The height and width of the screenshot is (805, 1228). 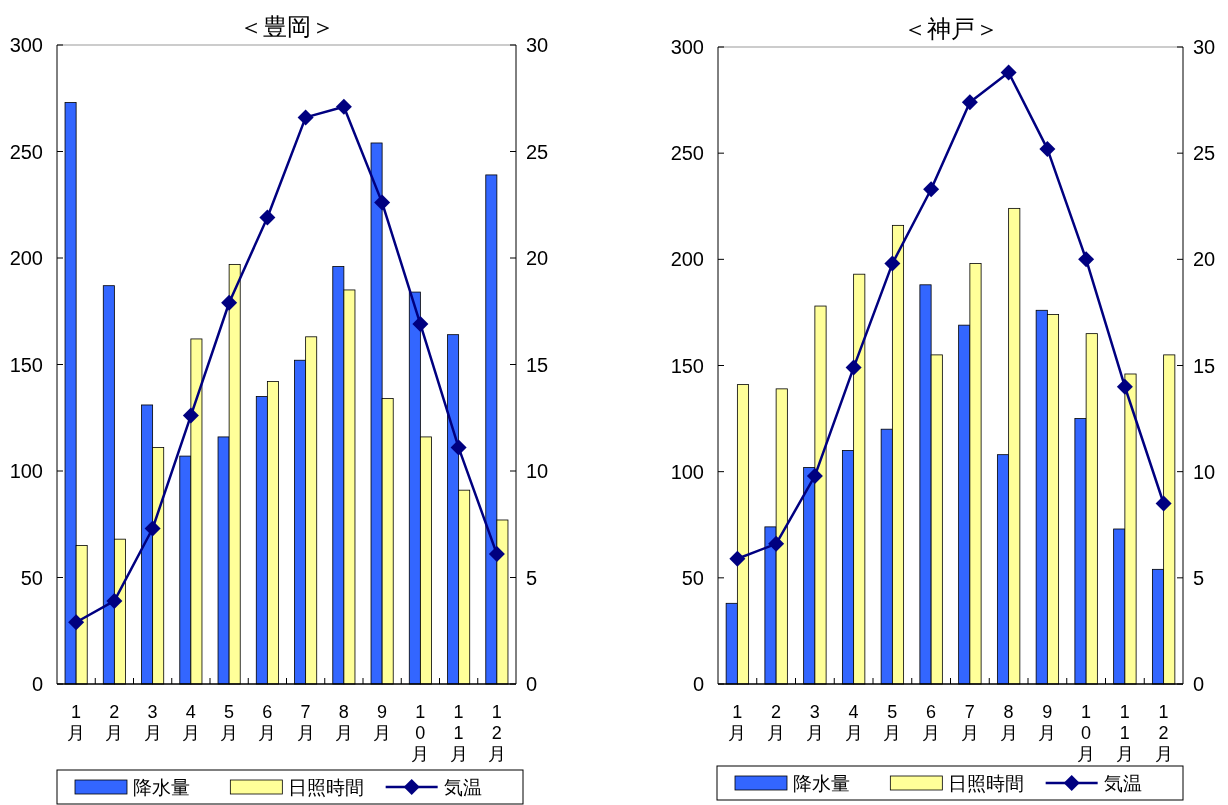 I want to click on chart-title: ＜豊岡＞, so click(x=286, y=26).